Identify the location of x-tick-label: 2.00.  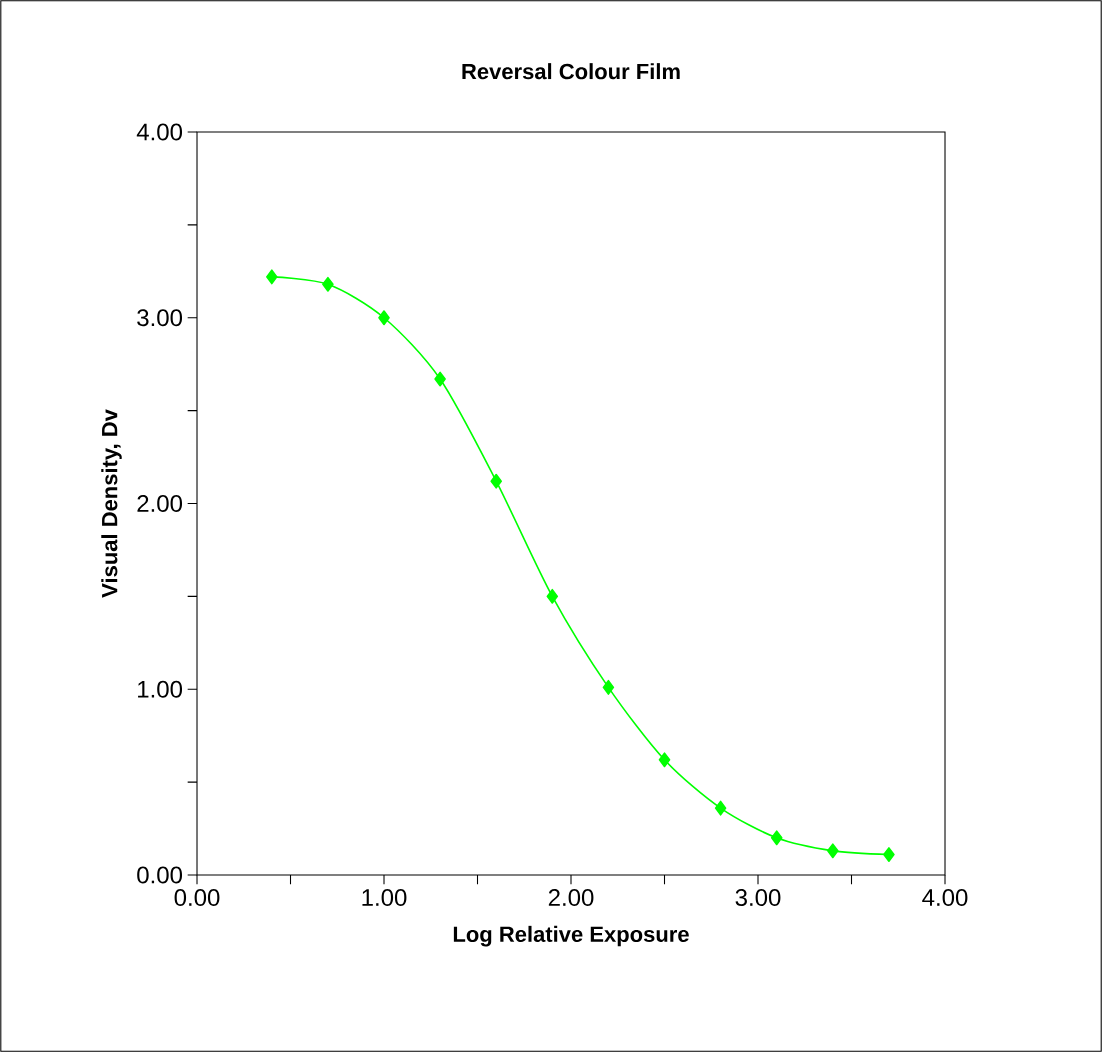
(571, 898).